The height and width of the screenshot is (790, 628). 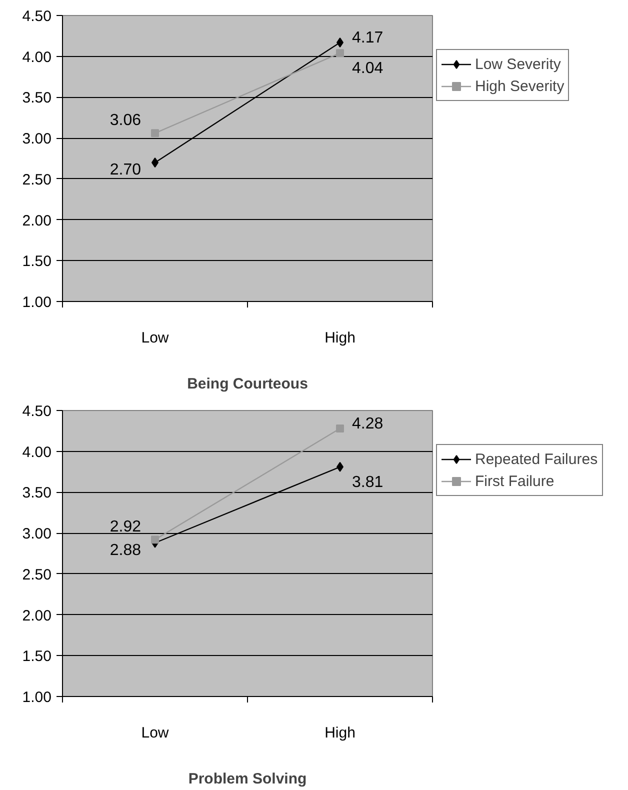 I want to click on x-axis-title: Problem Solving, so click(x=247, y=779).